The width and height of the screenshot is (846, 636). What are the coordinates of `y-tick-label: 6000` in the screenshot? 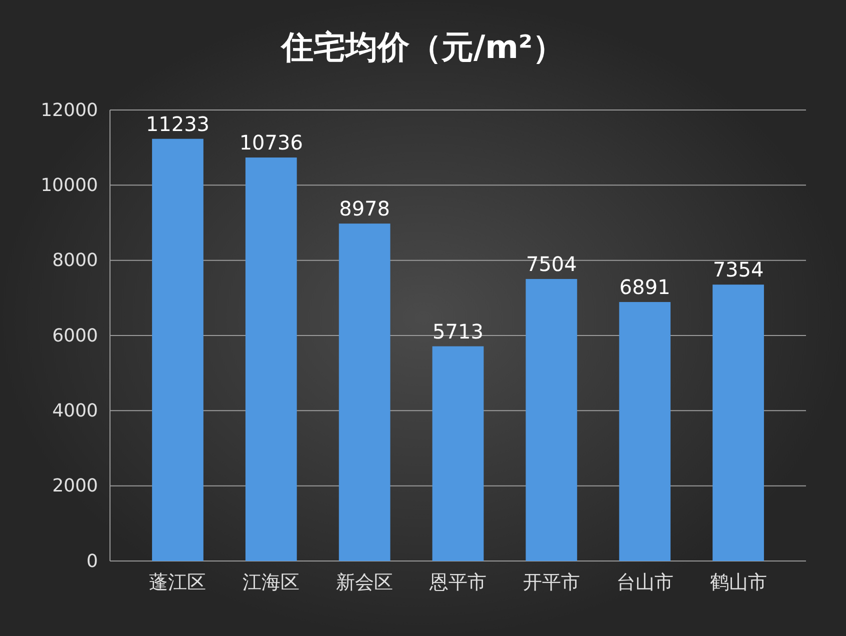 It's located at (75, 335).